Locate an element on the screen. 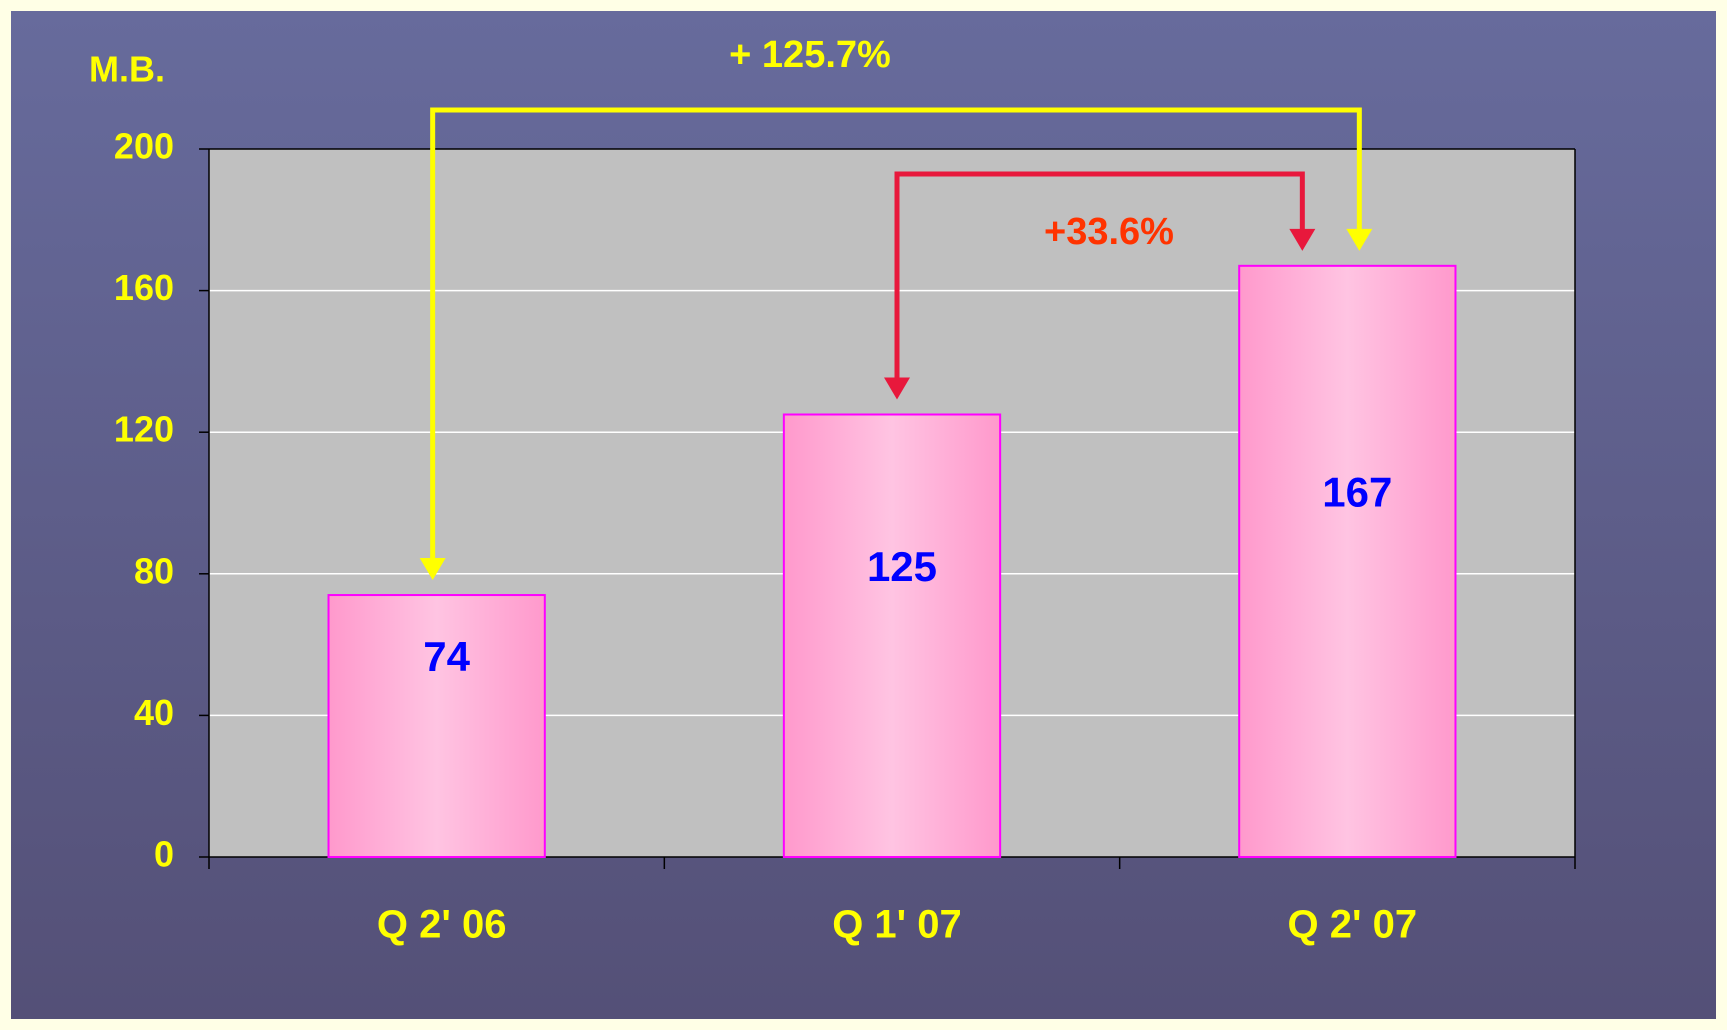  y-tick-label: 120 is located at coordinates (144, 429).